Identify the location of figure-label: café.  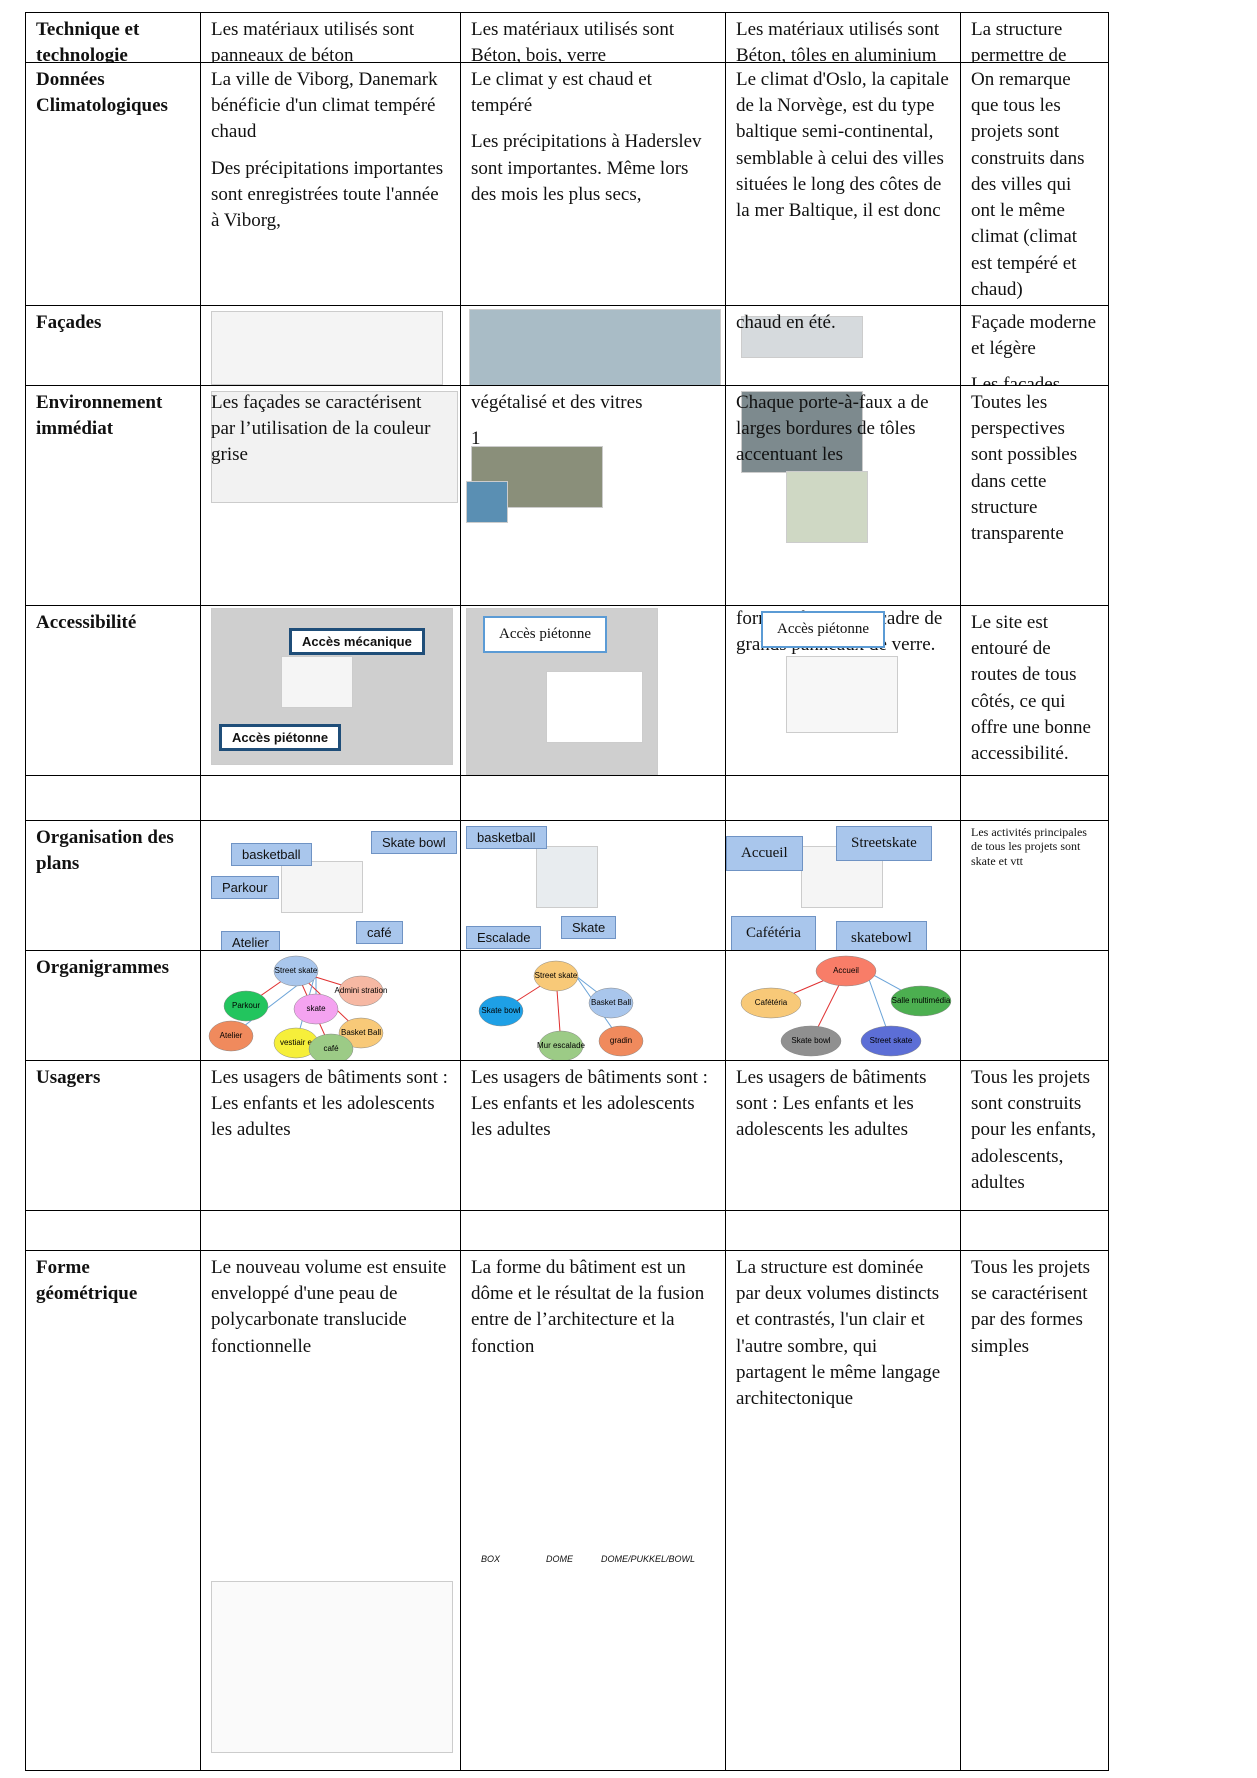
(379, 932).